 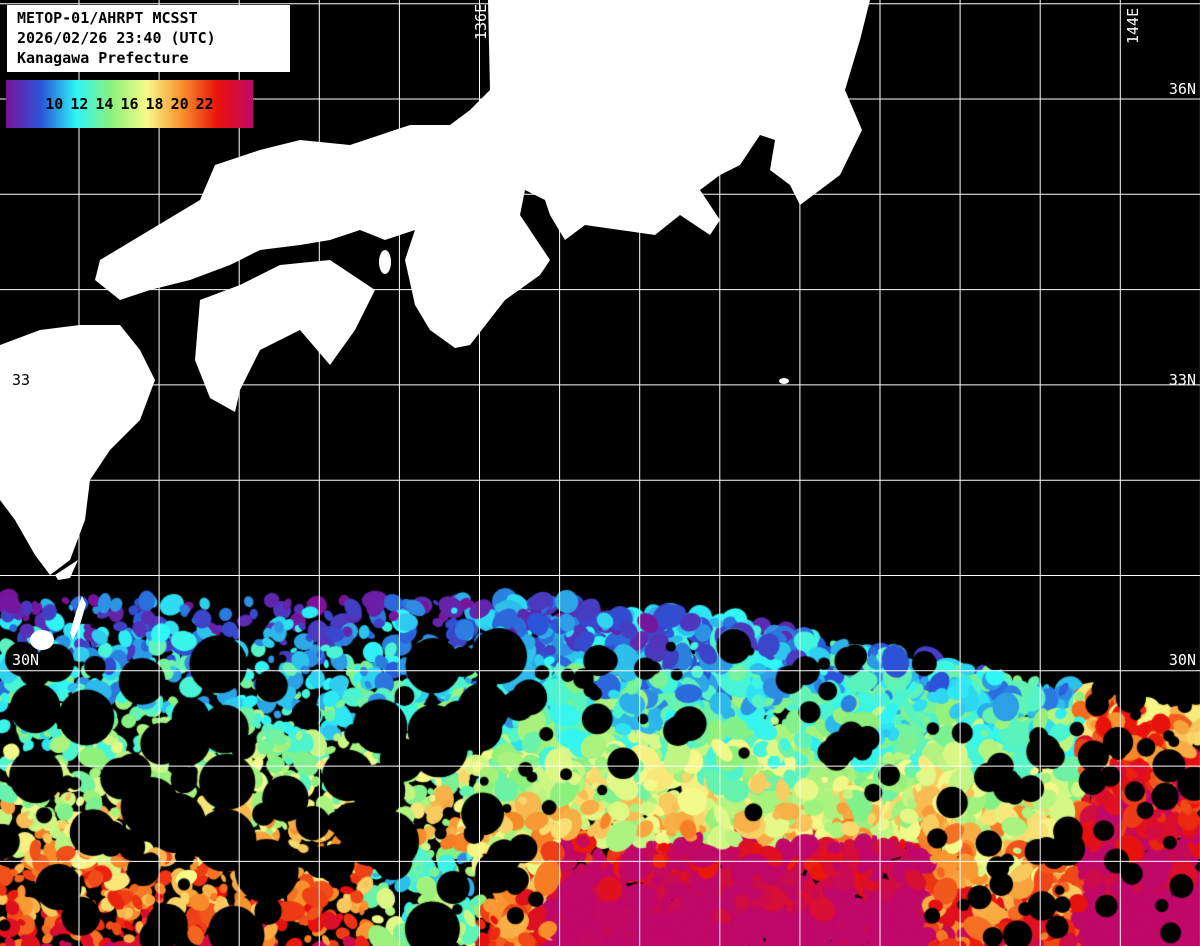 I want to click on legend-label: 14, so click(x=104, y=104).